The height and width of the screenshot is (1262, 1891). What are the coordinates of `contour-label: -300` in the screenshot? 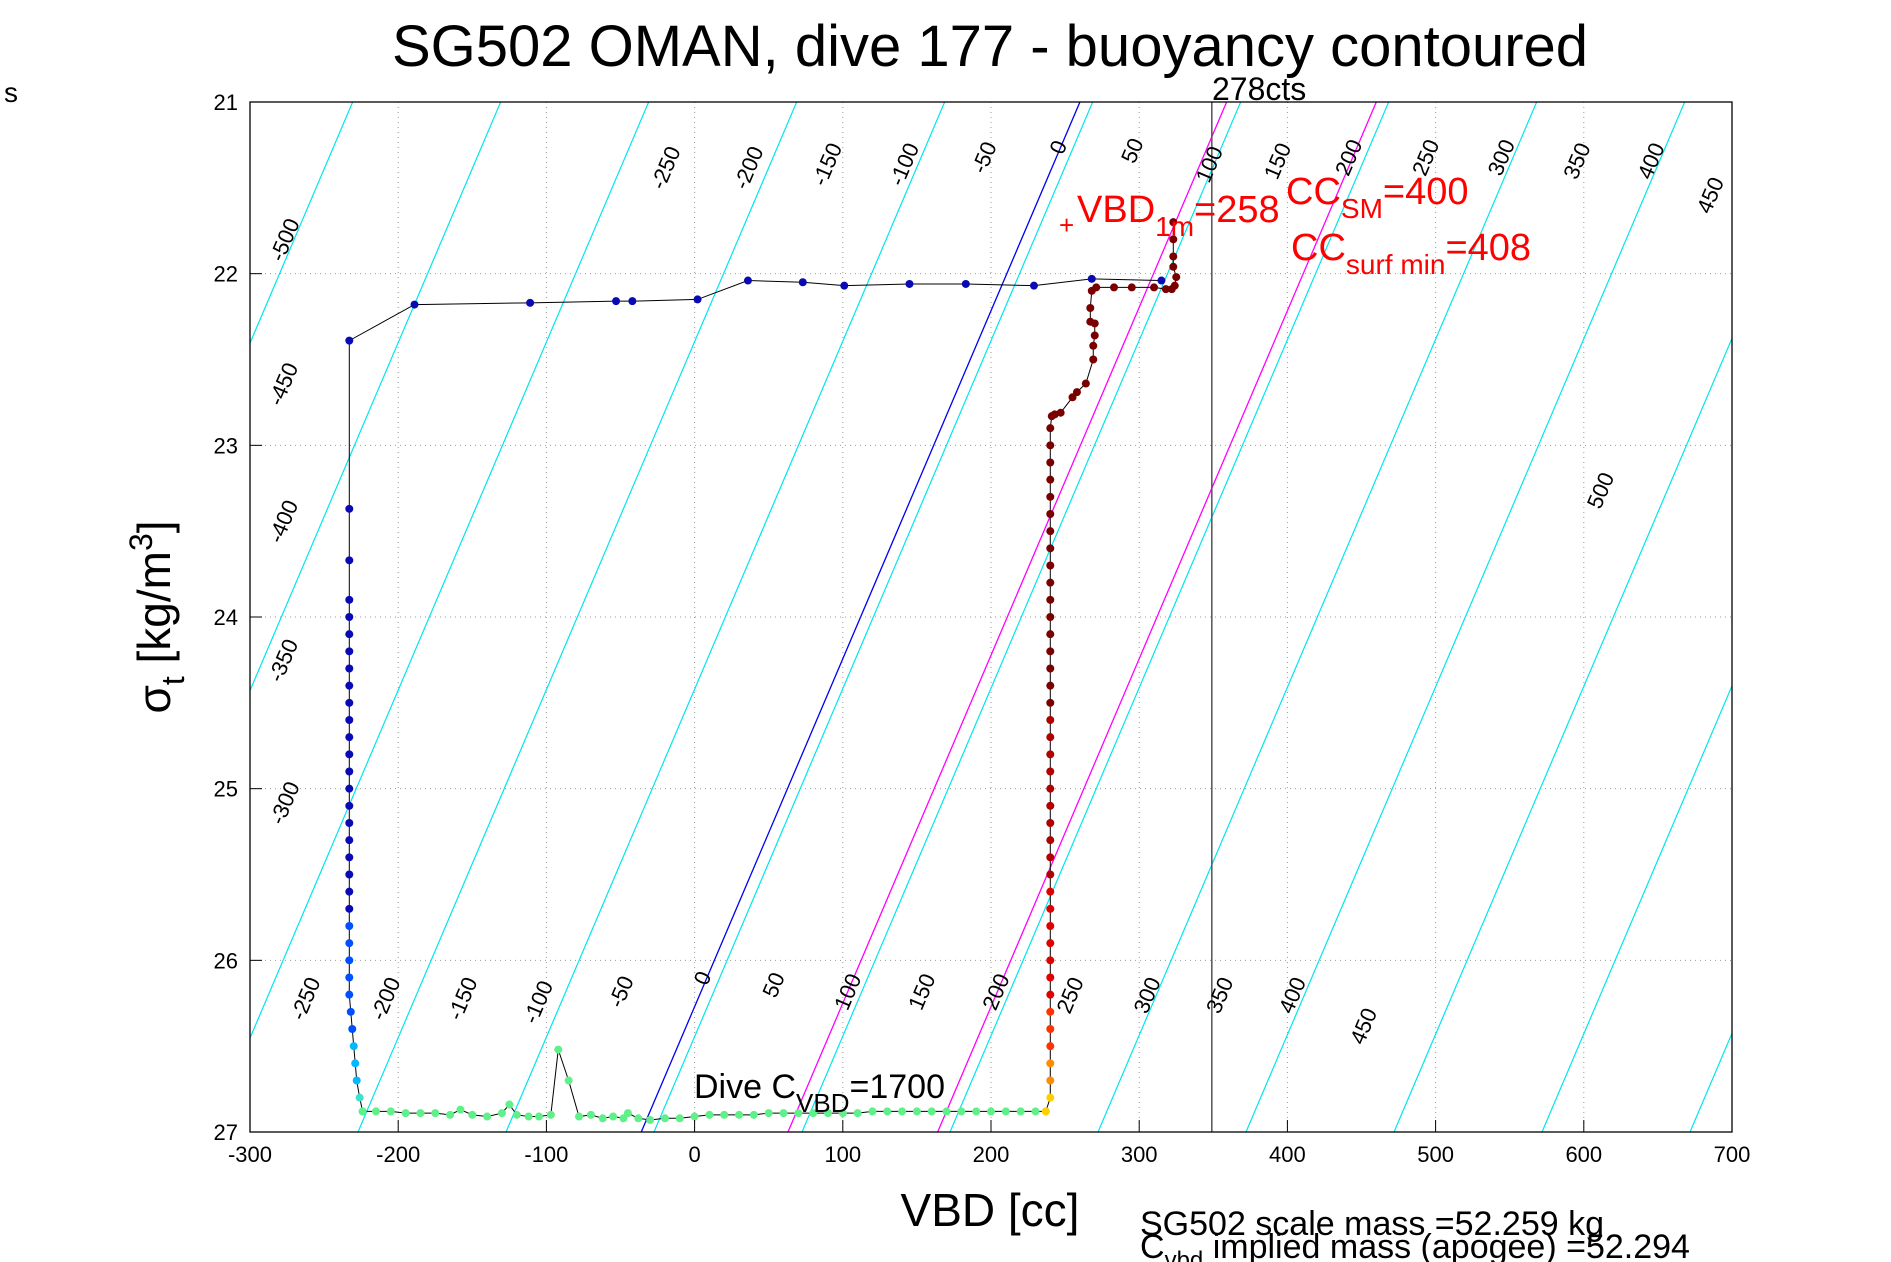 It's located at (284, 803).